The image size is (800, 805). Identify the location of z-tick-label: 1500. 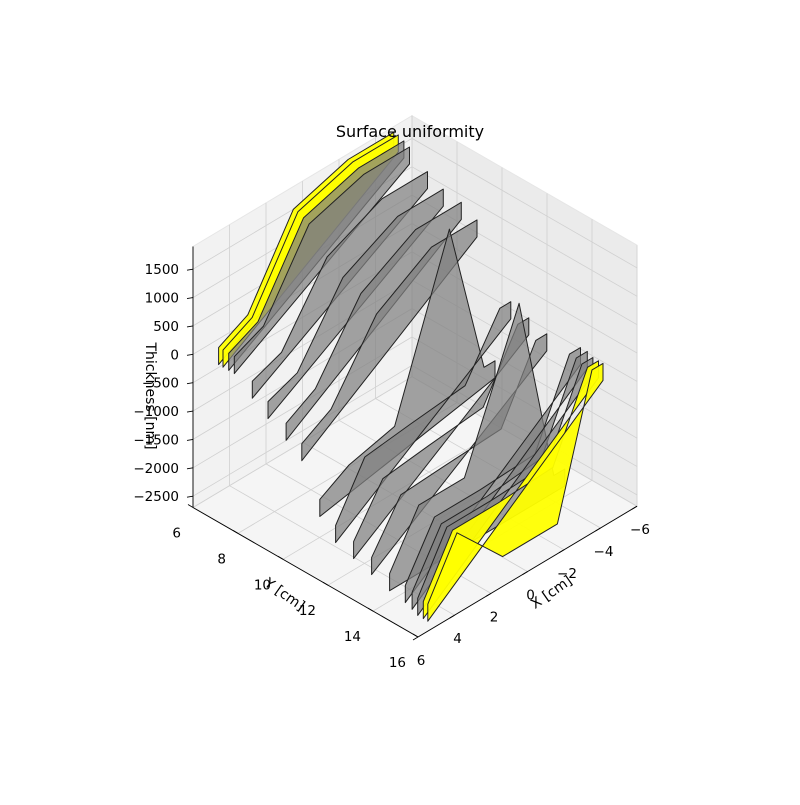
(162, 270).